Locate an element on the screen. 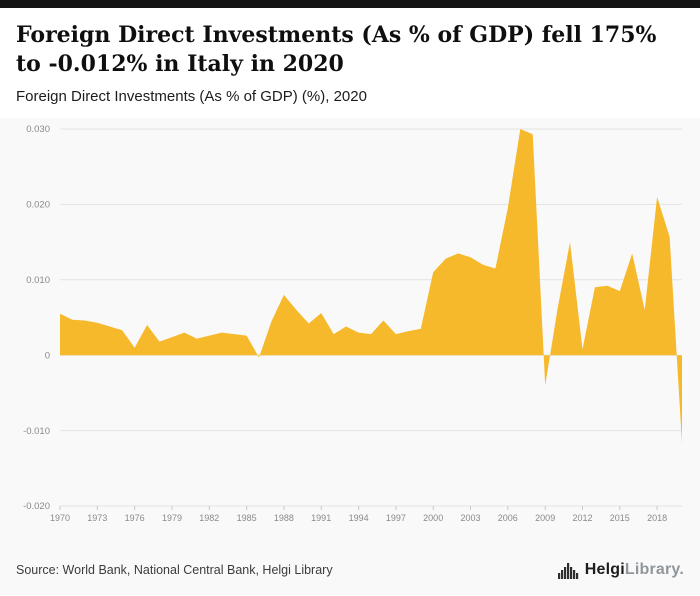 The image size is (700, 596). svg-text: 1970 is located at coordinates (60, 518).